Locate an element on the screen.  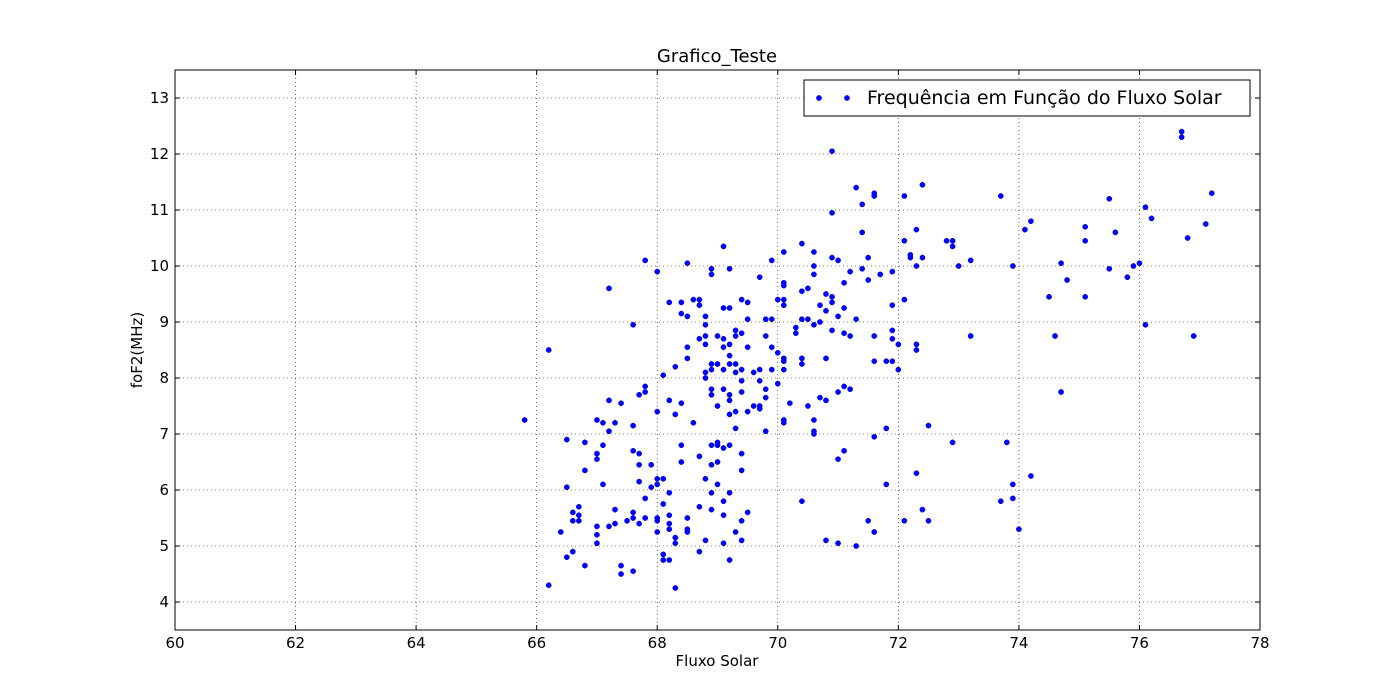
legend-marker is located at coordinates (819, 98).